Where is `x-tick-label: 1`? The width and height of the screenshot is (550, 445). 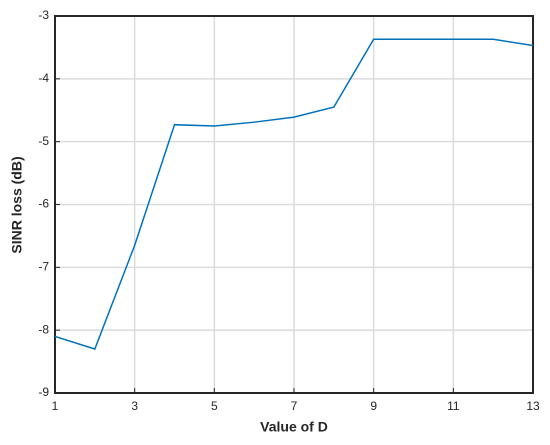 x-tick-label: 1 is located at coordinates (55, 406).